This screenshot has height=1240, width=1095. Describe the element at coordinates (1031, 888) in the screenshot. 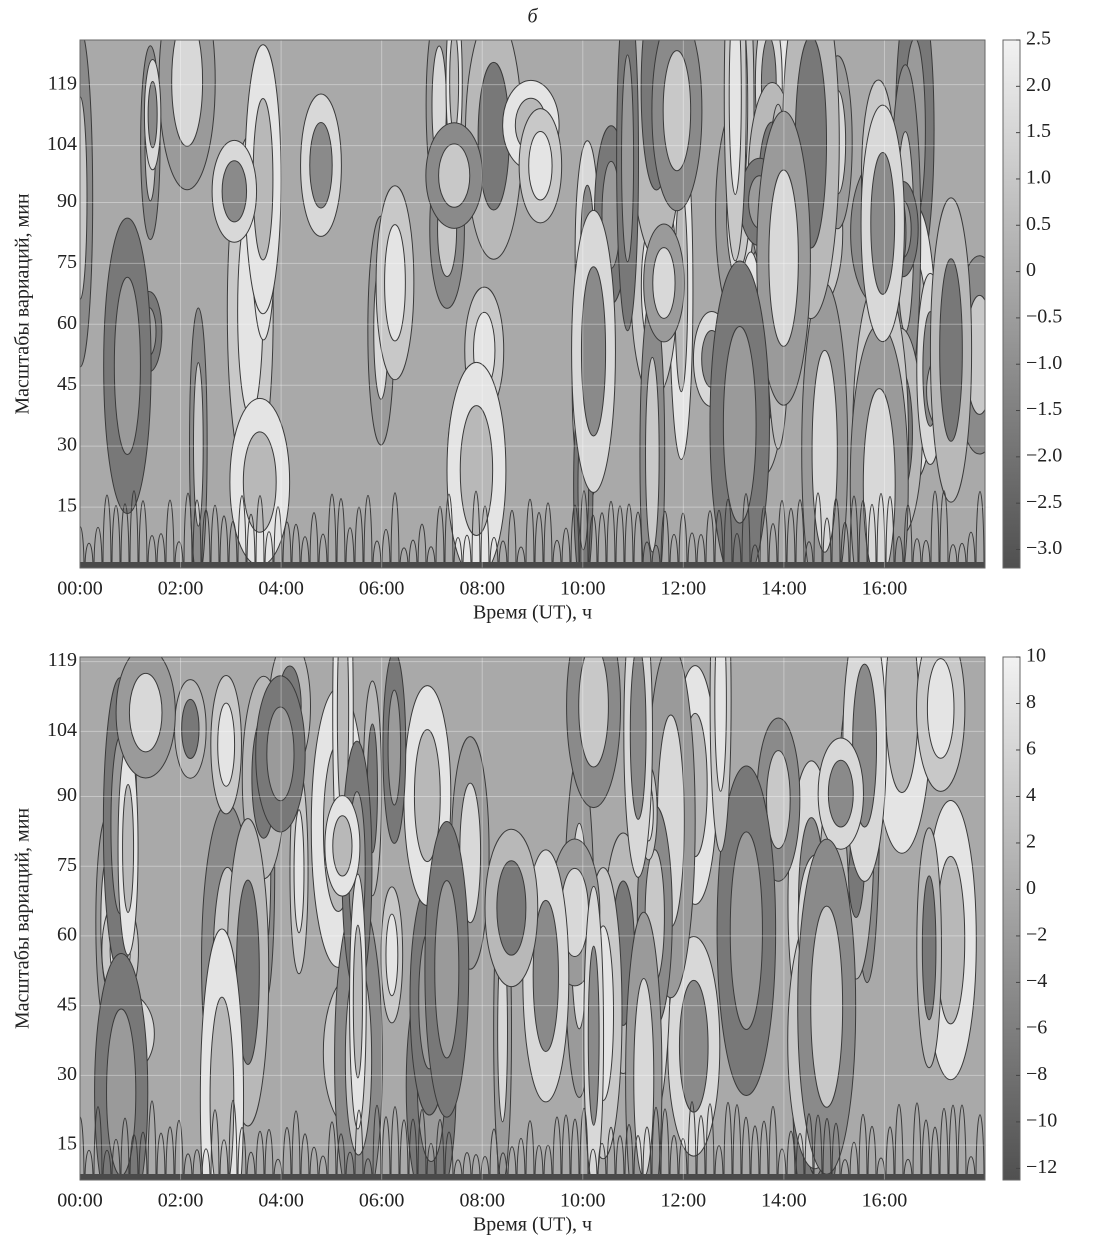

I see `colorbar-tick-label: 0` at that location.